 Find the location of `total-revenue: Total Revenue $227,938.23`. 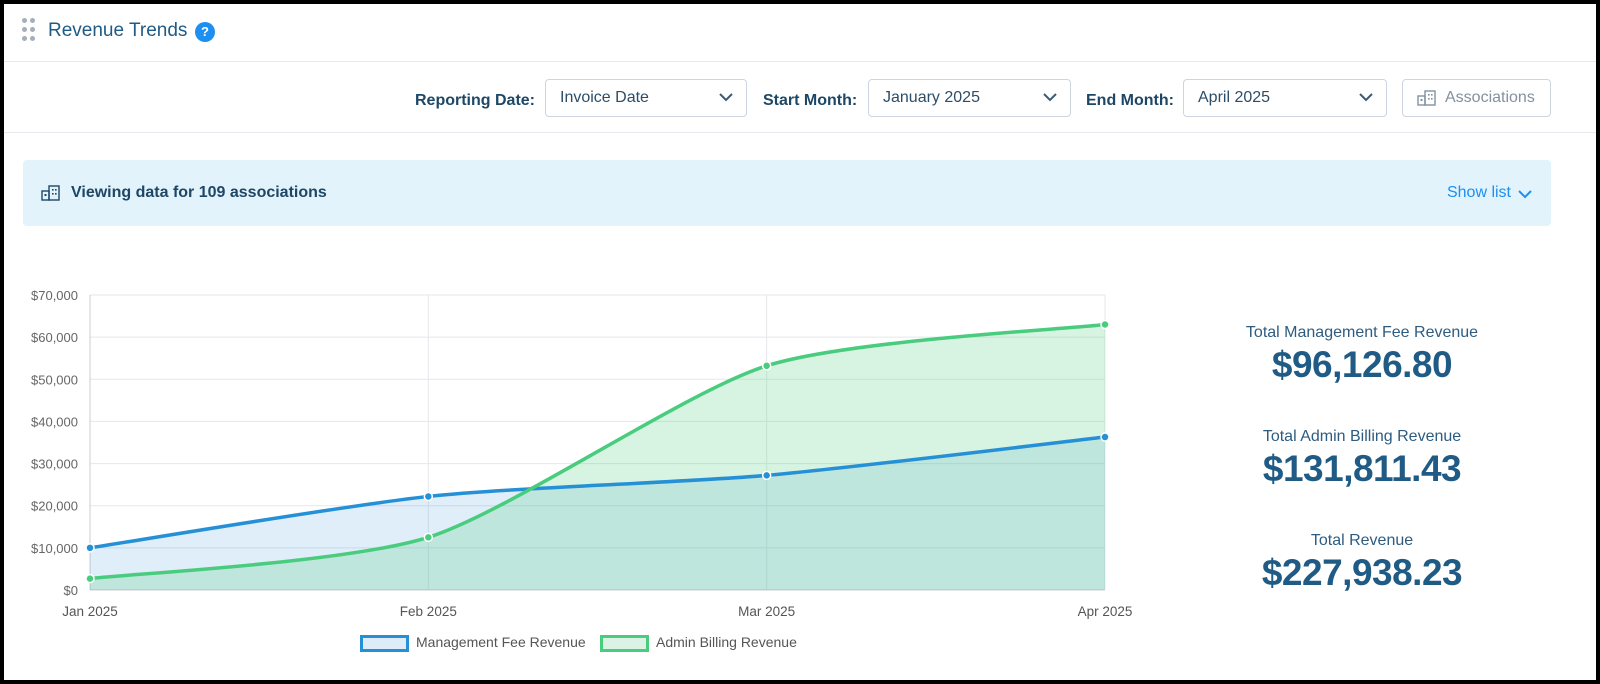

total-revenue: Total Revenue $227,938.23 is located at coordinates (1362, 584).